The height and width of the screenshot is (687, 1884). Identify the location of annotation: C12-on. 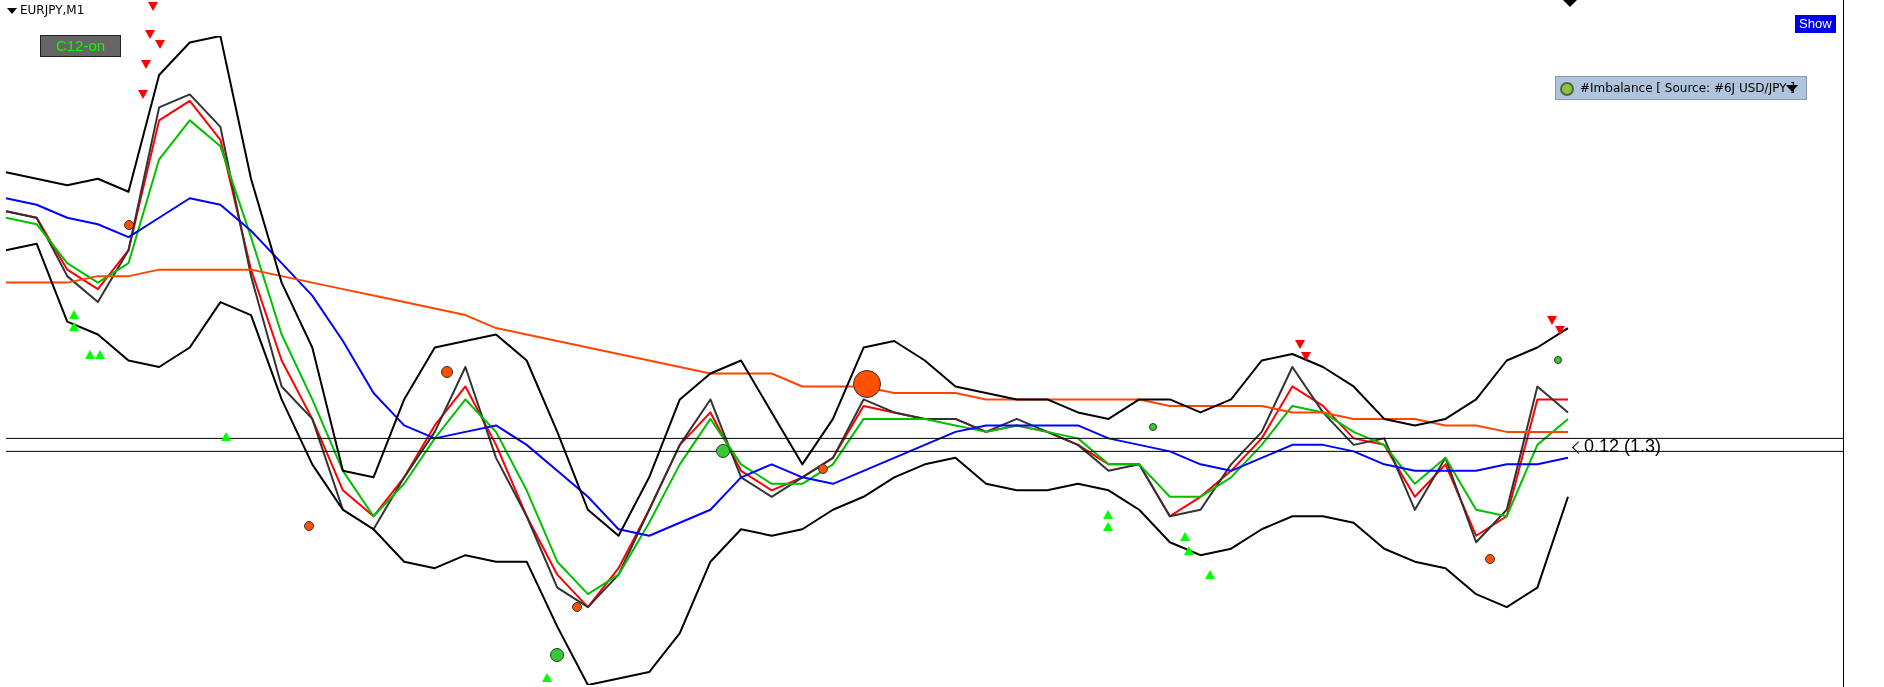
(80, 46).